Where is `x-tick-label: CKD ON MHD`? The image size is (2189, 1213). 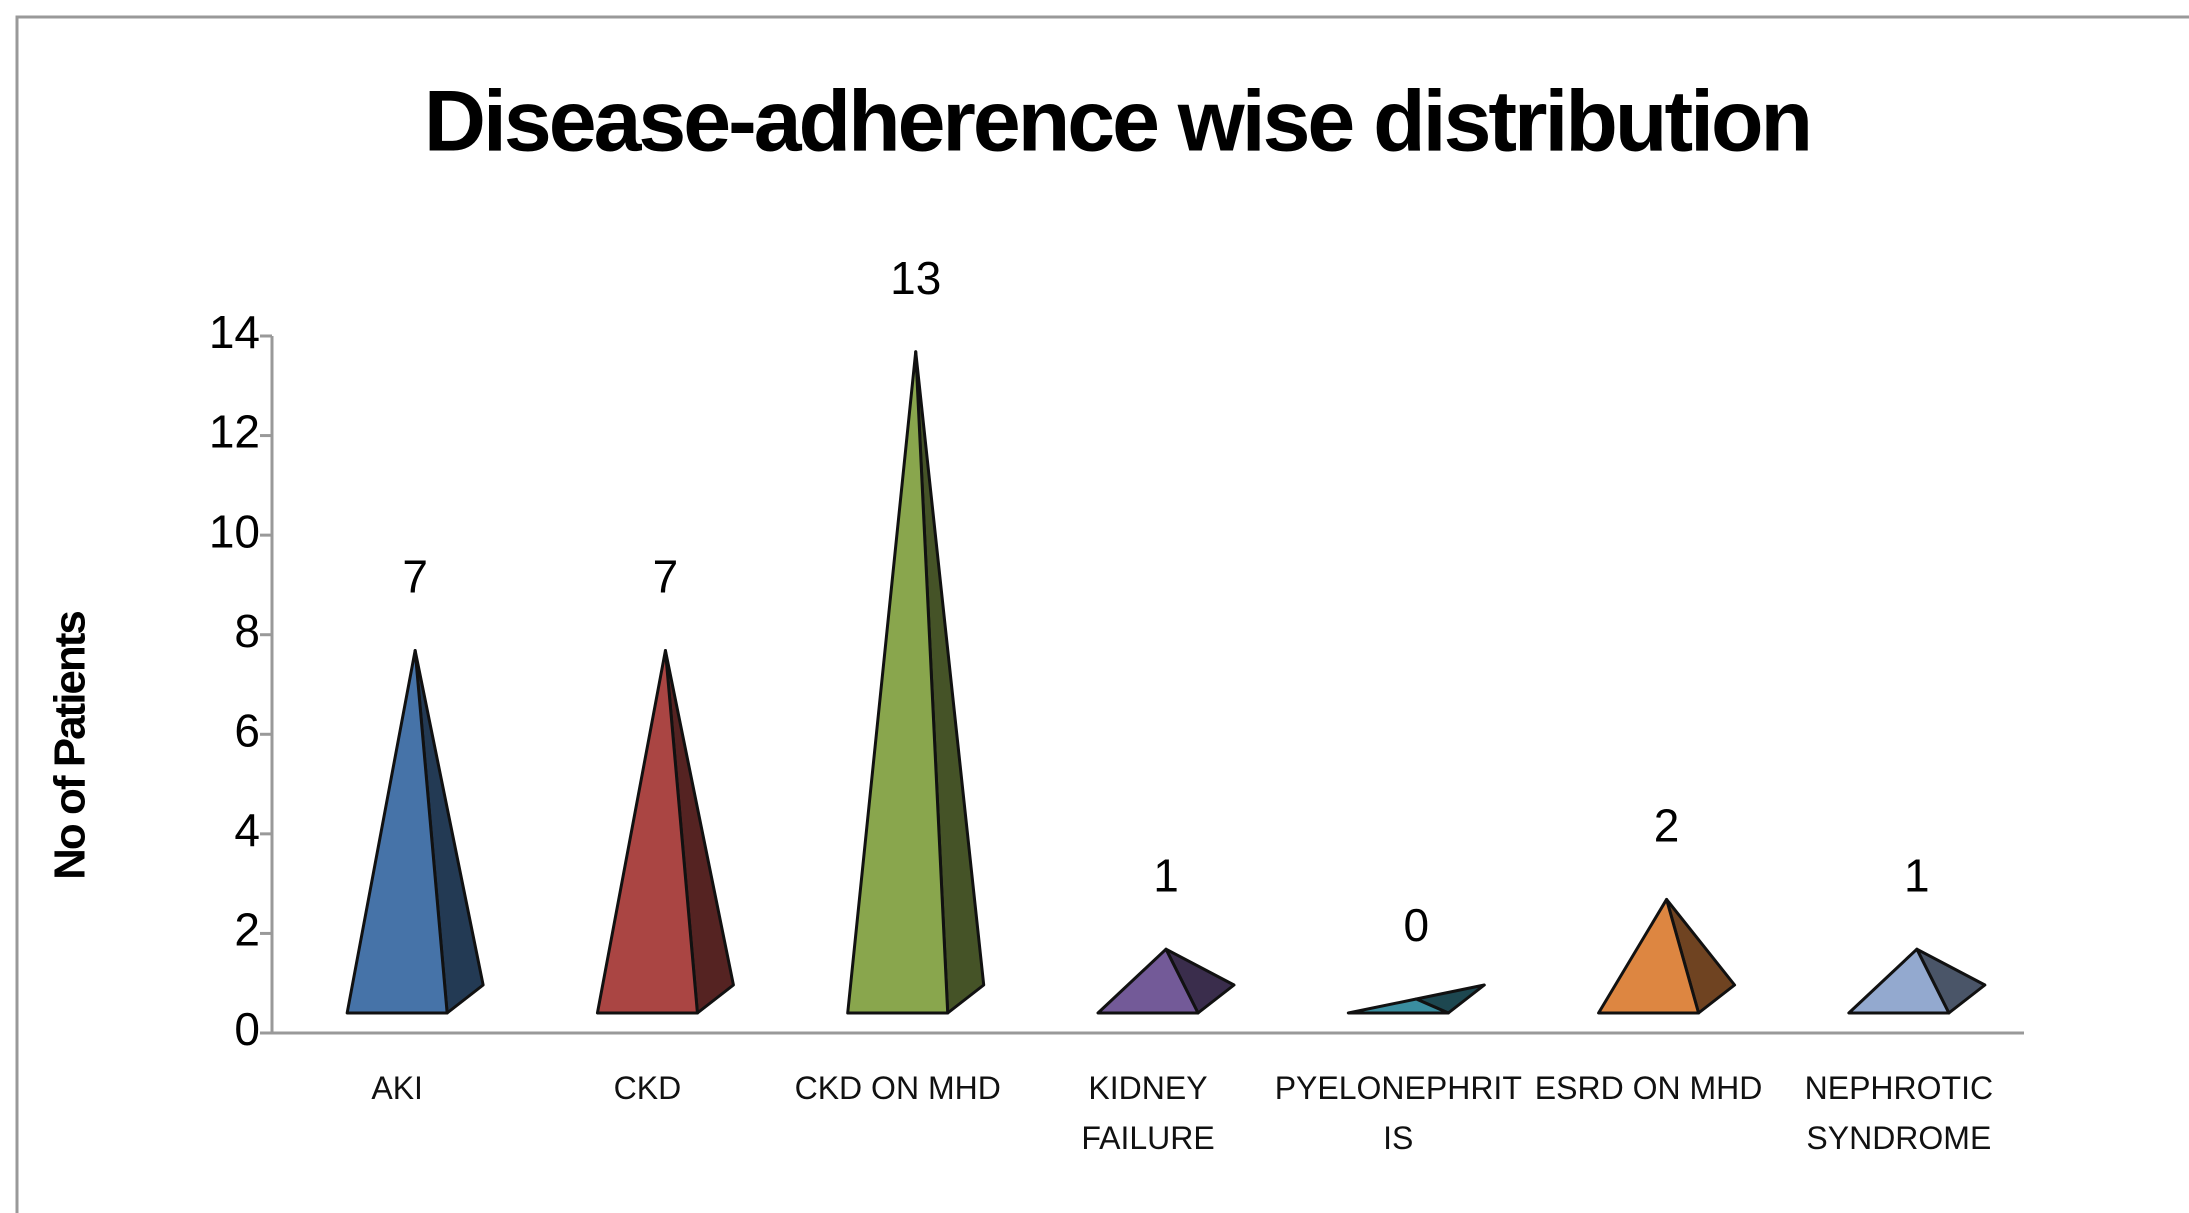
x-tick-label: CKD ON MHD is located at coordinates (897, 1088).